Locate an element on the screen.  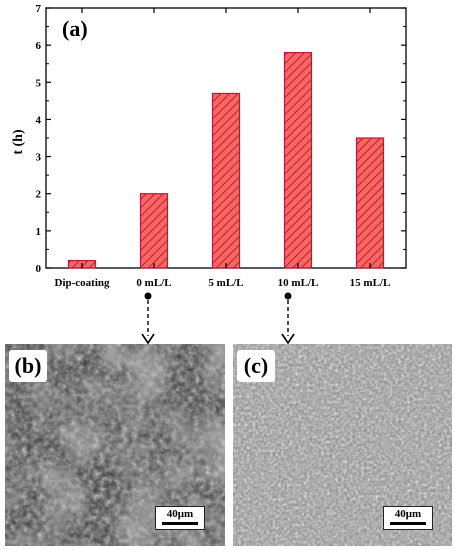
y-tick-label: 1 is located at coordinates (39, 232).